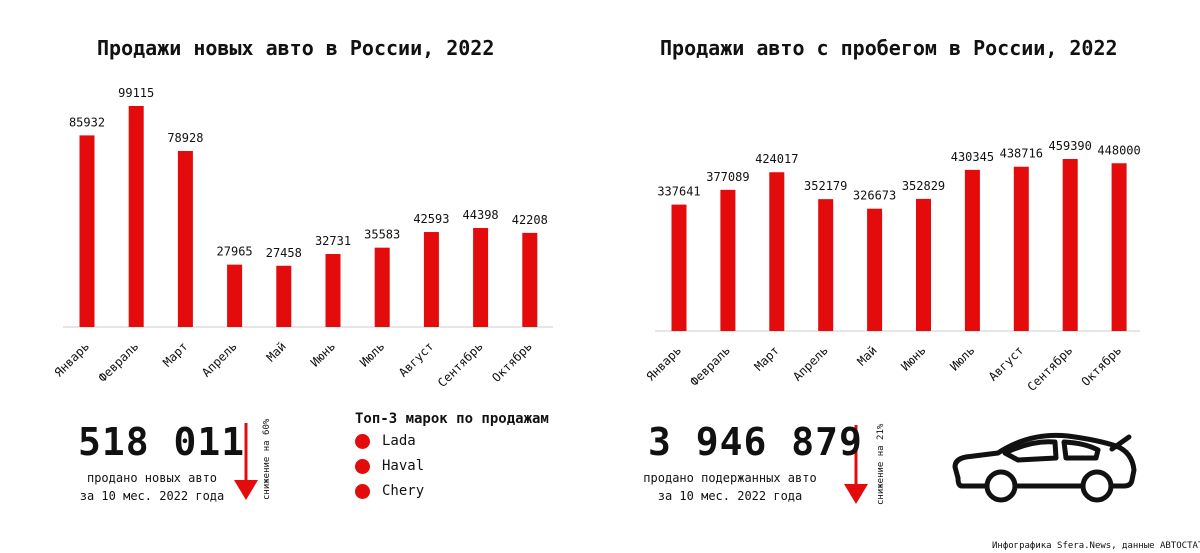 This screenshot has height=553, width=1200. What do you see at coordinates (678, 192) in the screenshot?
I see `data-label: 337641` at bounding box center [678, 192].